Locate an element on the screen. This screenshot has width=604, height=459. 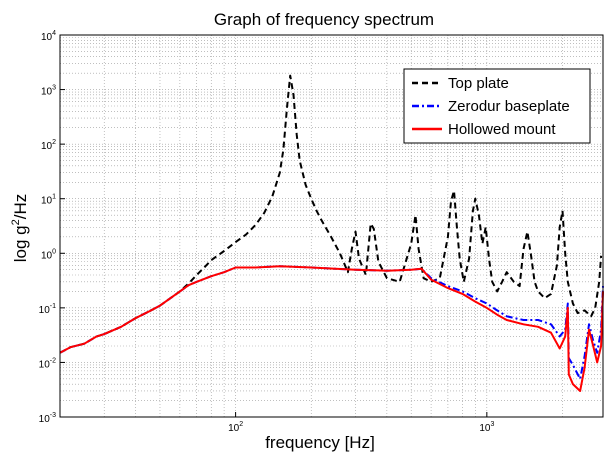
chart-title: Graph of frequency spectrum is located at coordinates (324, 19).